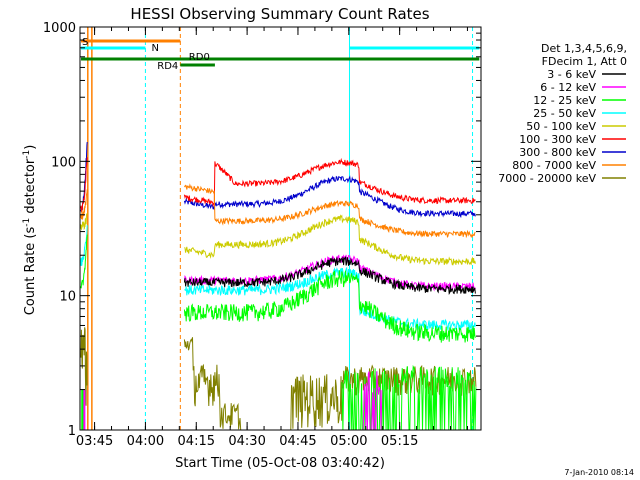  I want to click on x-tick-label: 04:30, so click(246, 441).